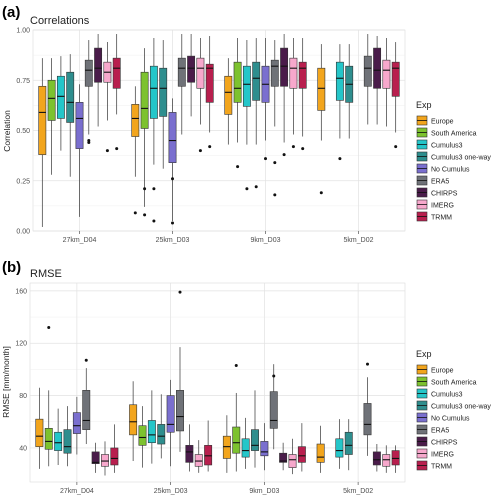 This screenshot has width=500, height=504. I want to click on legend-item-no-cumulus: No Cumulus, so click(443, 417).